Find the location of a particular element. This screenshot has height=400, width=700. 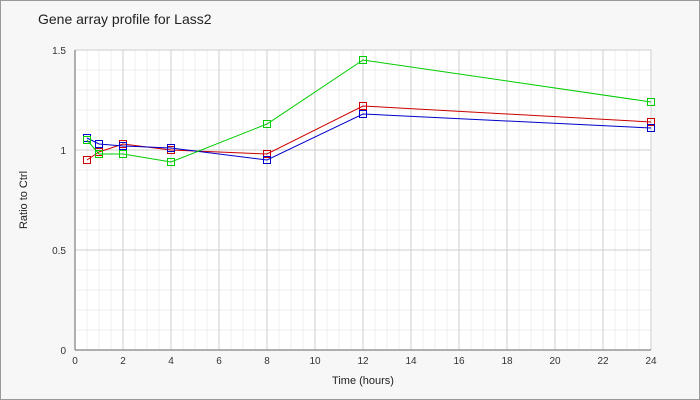

x-tick-label: 16 is located at coordinates (459, 361).